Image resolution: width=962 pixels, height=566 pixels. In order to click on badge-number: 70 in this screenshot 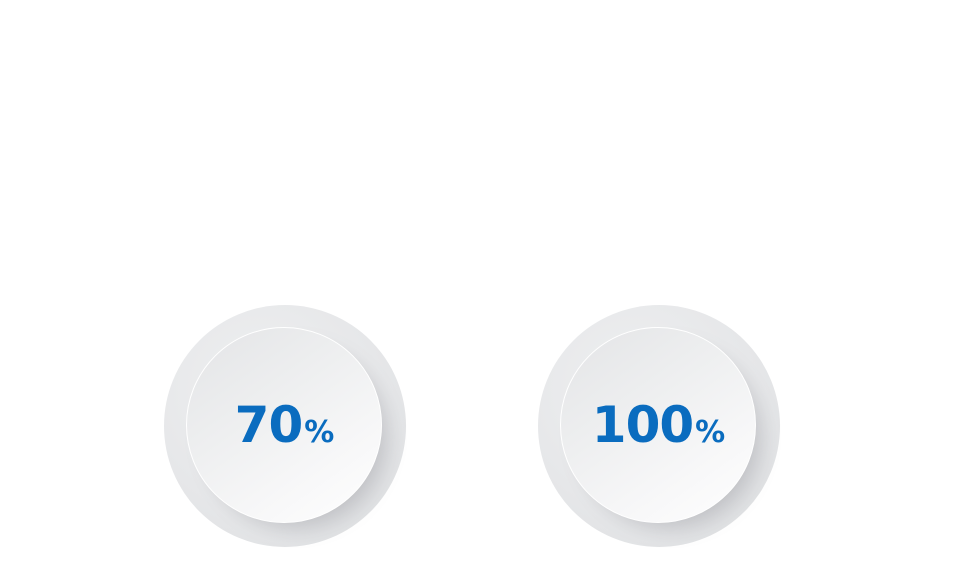, I will do `click(269, 425)`.